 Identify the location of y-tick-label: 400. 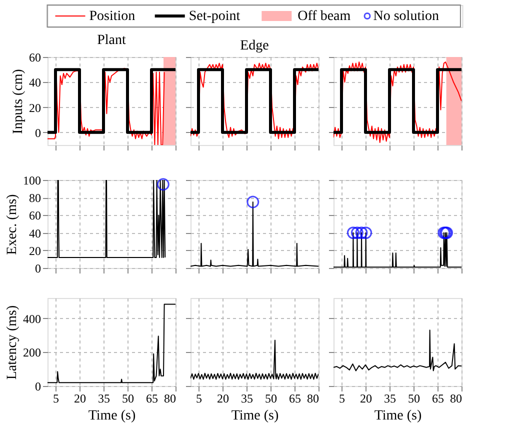
(32, 319).